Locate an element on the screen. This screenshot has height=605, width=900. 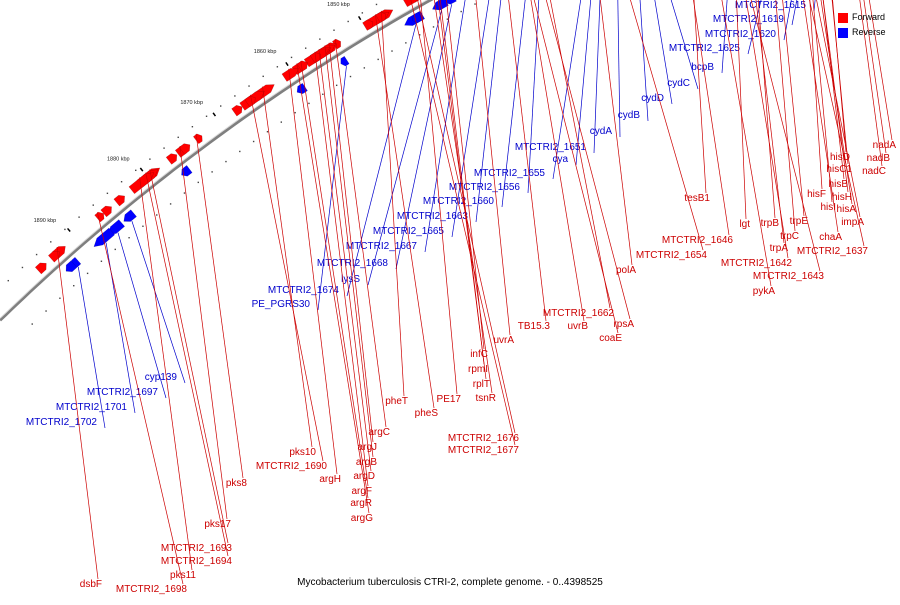
forward-gene-label: trpC is located at coordinates (789, 236).